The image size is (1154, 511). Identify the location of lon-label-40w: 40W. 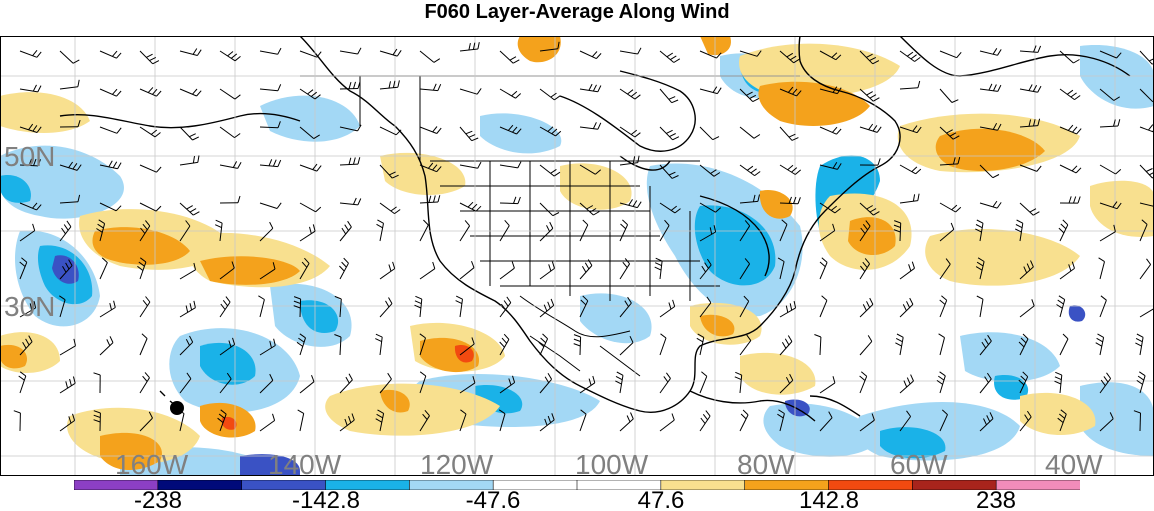
(1074, 462).